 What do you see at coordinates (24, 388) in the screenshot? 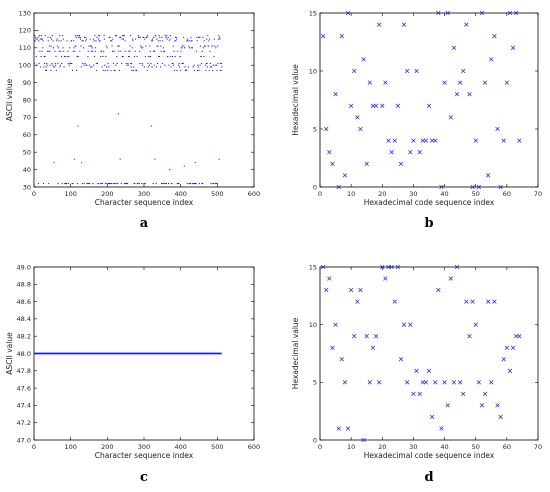
I see `y-tick-label: 47.6` at bounding box center [24, 388].